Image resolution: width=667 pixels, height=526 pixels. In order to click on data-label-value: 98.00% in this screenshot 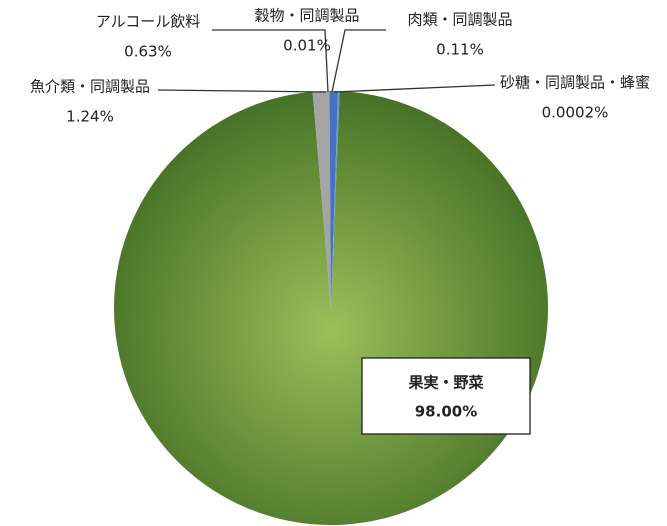, I will do `click(446, 412)`.